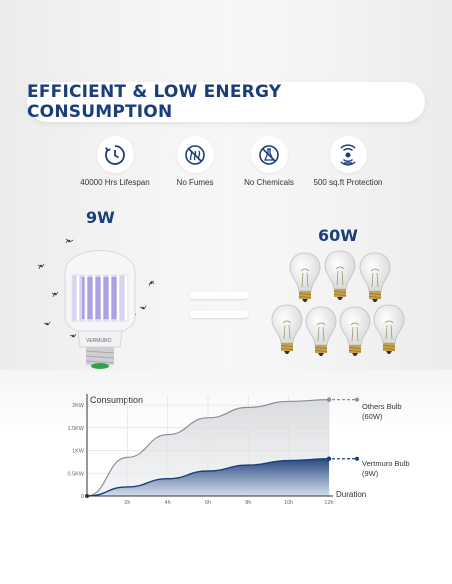 The width and height of the screenshot is (452, 584). I want to click on y-tick-label: 1.5KW, so click(75, 429).